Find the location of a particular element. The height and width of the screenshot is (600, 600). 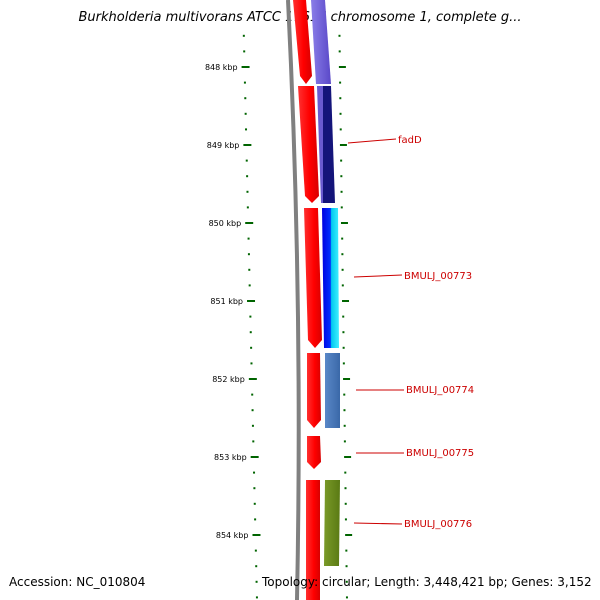

gene-label: BMULJ_00776 is located at coordinates (438, 524).